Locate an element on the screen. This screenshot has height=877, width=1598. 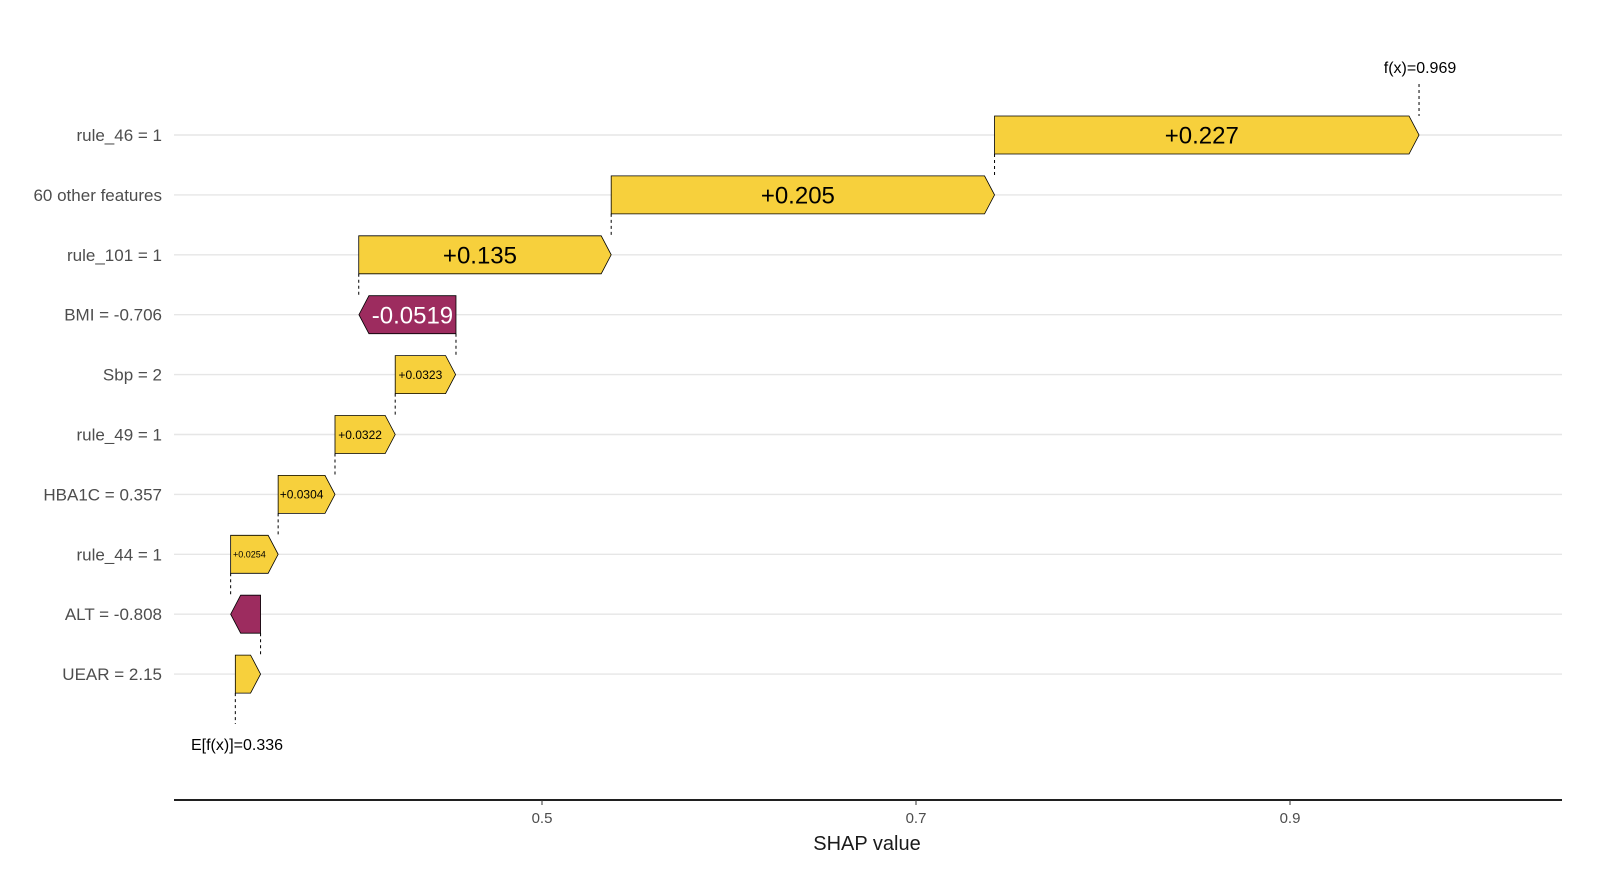
x-tick-label: 0.9 is located at coordinates (1290, 818).